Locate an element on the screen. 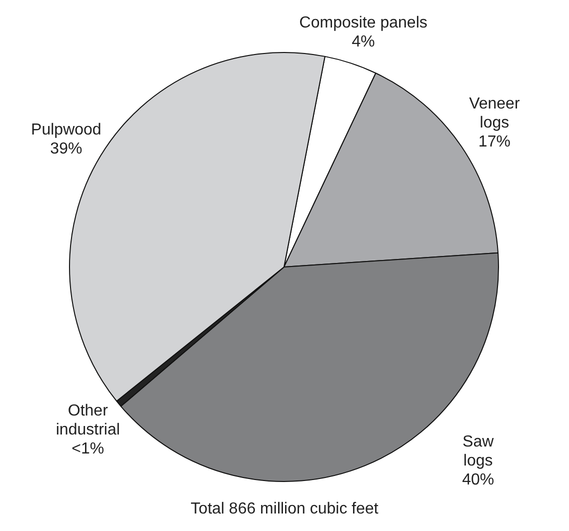  slice-label: Other industrial is located at coordinates (88, 420).